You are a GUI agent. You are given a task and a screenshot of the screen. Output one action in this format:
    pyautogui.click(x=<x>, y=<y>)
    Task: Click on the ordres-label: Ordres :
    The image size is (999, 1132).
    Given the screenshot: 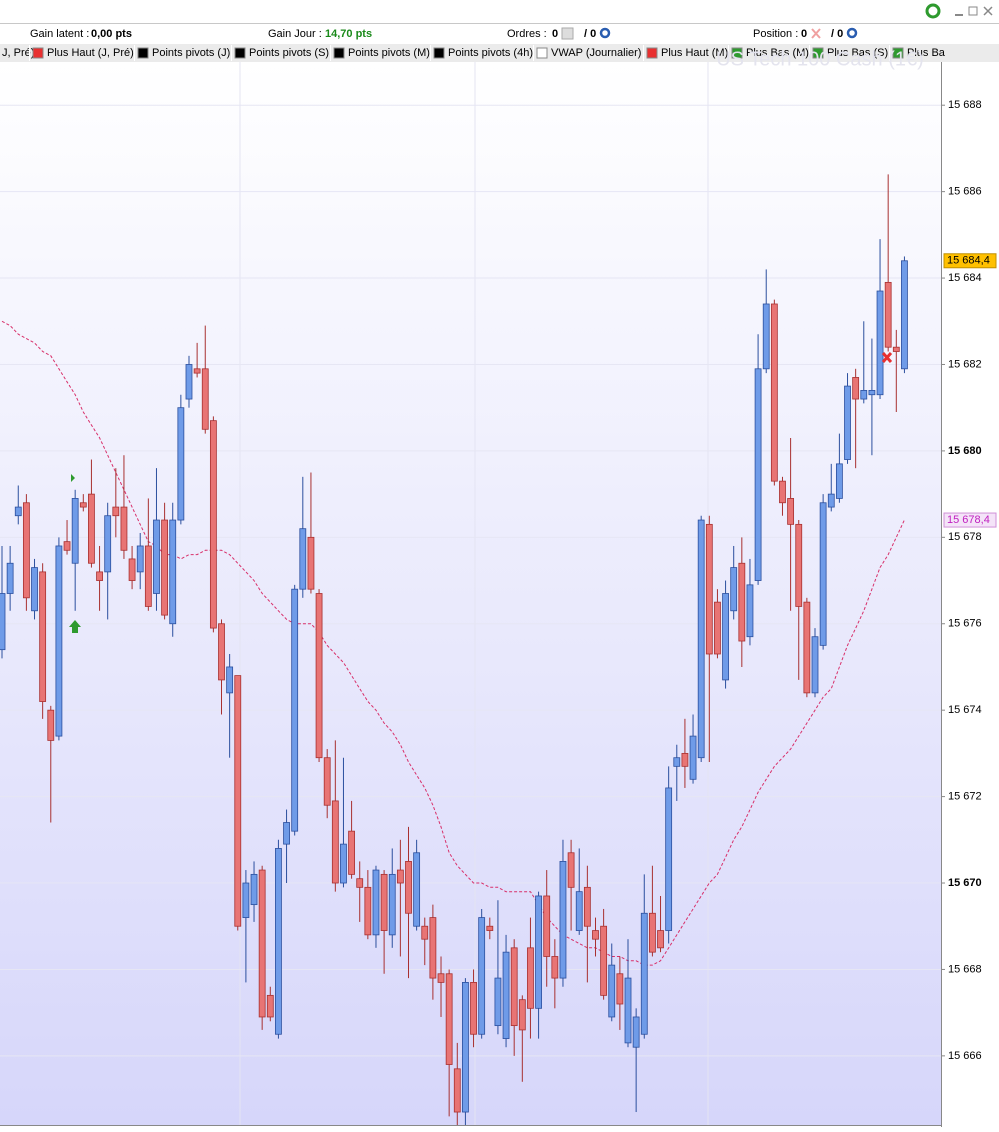 What is the action you would take?
    pyautogui.click(x=527, y=34)
    